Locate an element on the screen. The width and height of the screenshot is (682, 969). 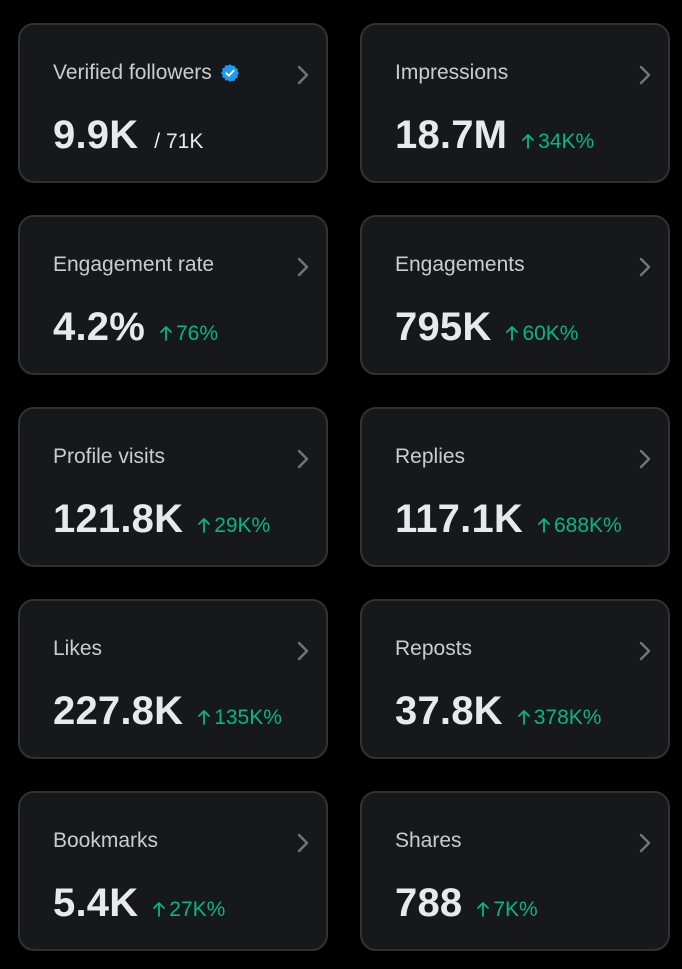
card-title-label: Engagements is located at coordinates (460, 264).